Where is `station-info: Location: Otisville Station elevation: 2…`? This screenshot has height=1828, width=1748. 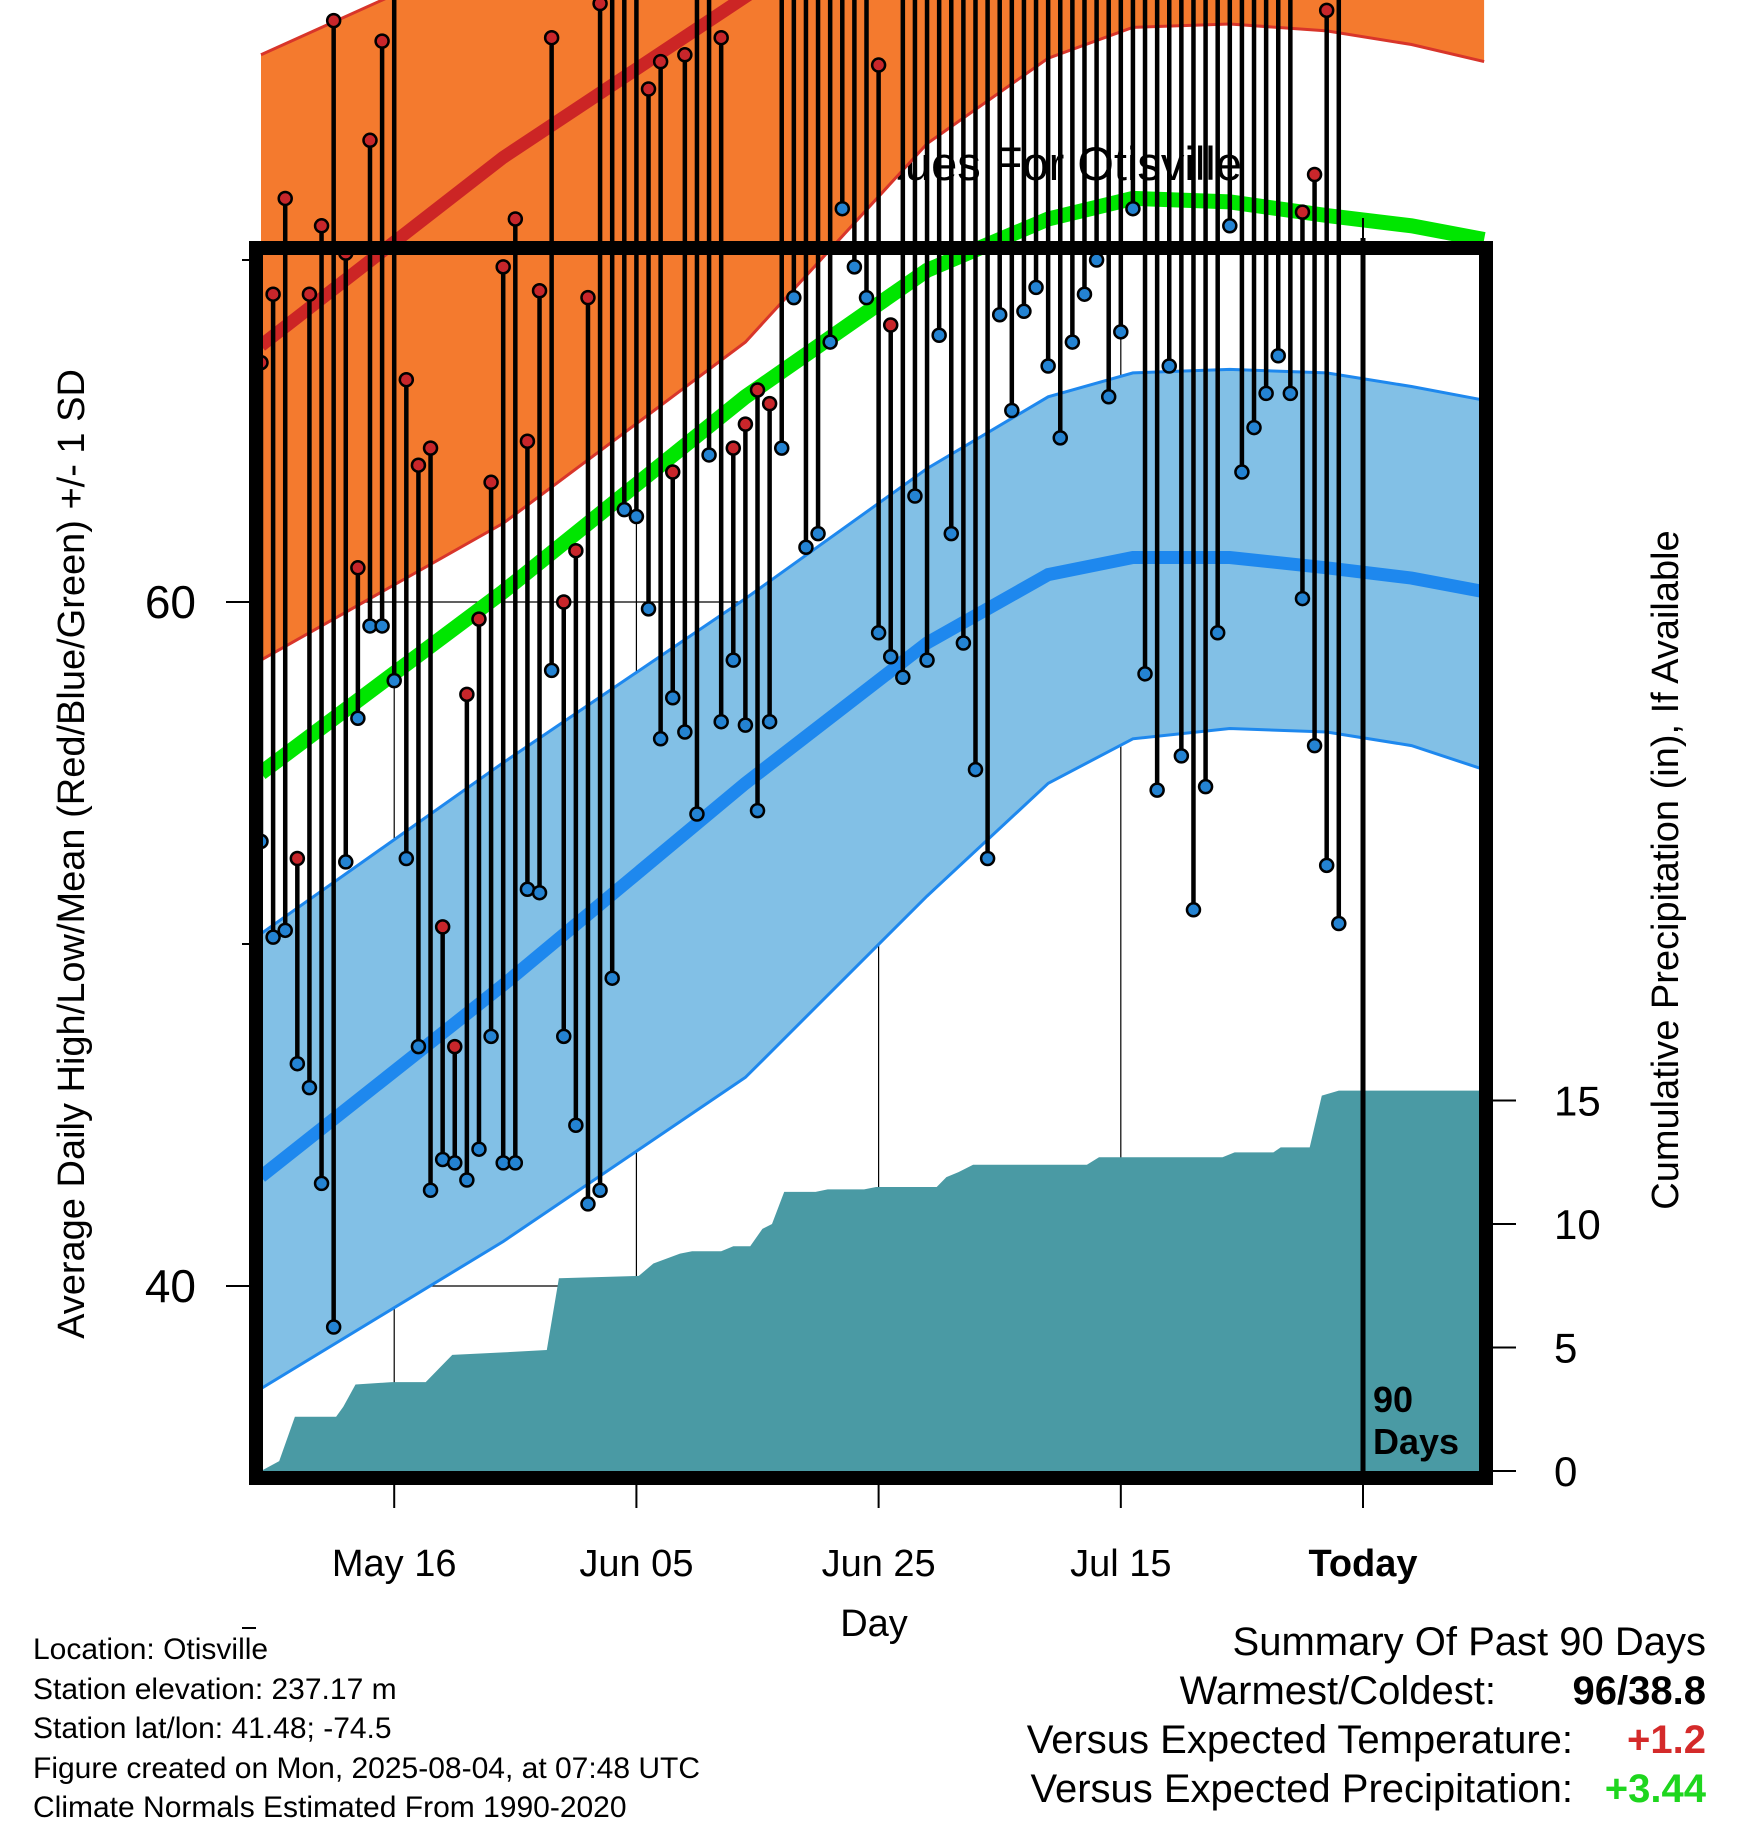
station-info: Location: Otisville Station elevation: 2… is located at coordinates (366, 1729).